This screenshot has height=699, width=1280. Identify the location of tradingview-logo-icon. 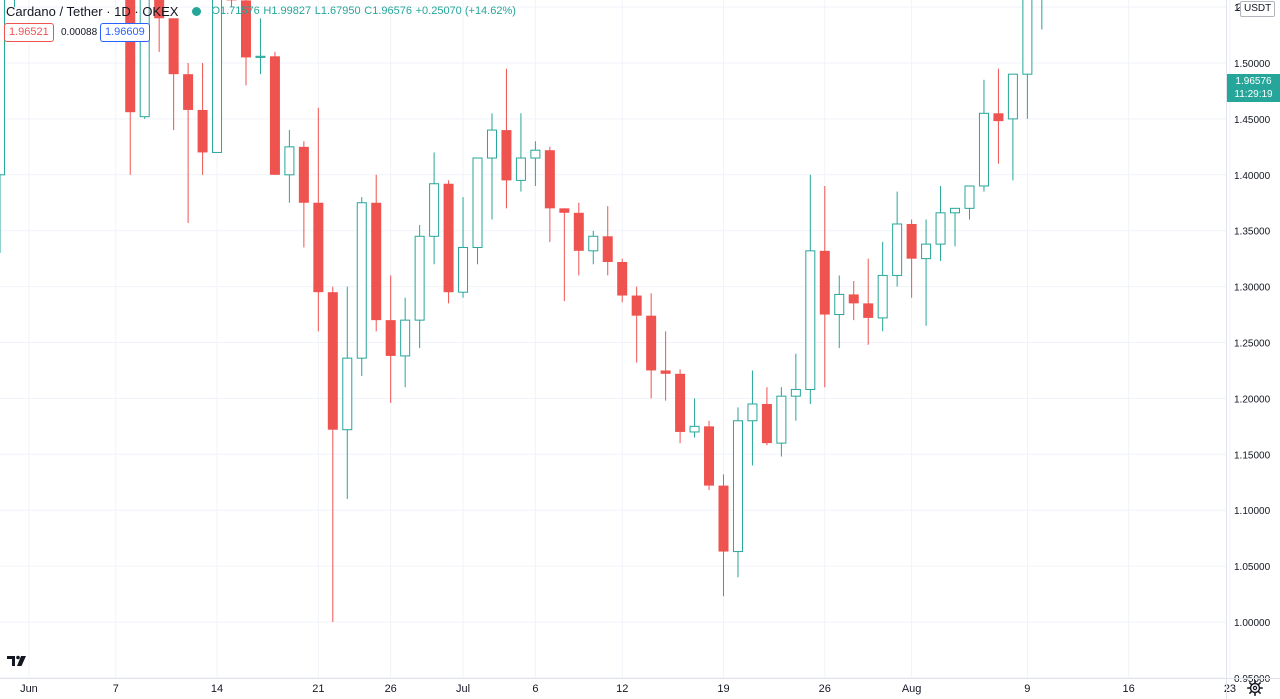
(17, 660).